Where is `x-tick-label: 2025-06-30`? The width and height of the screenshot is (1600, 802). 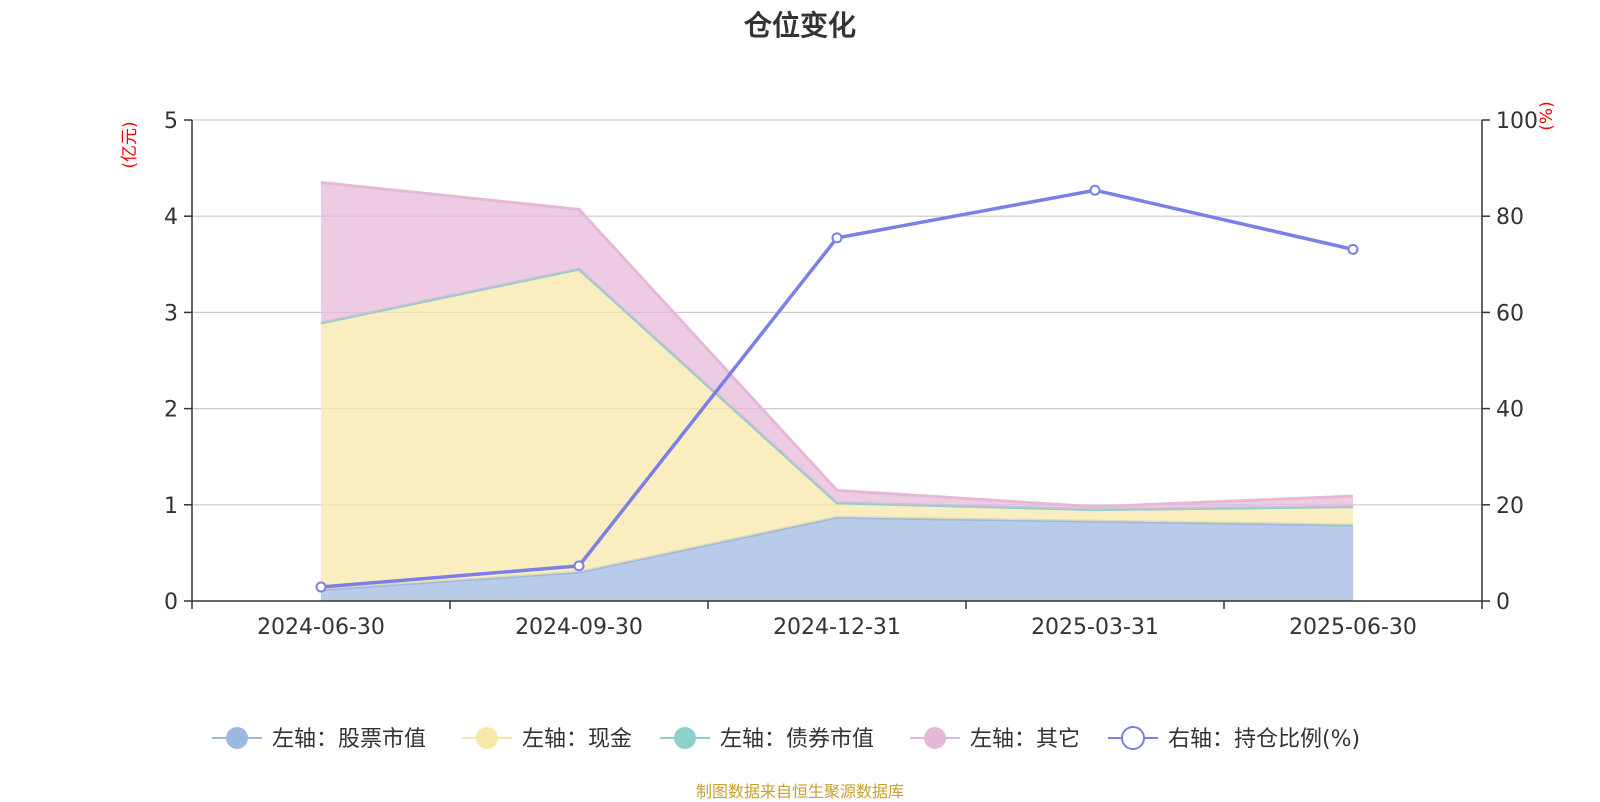 x-tick-label: 2025-06-30 is located at coordinates (1353, 627).